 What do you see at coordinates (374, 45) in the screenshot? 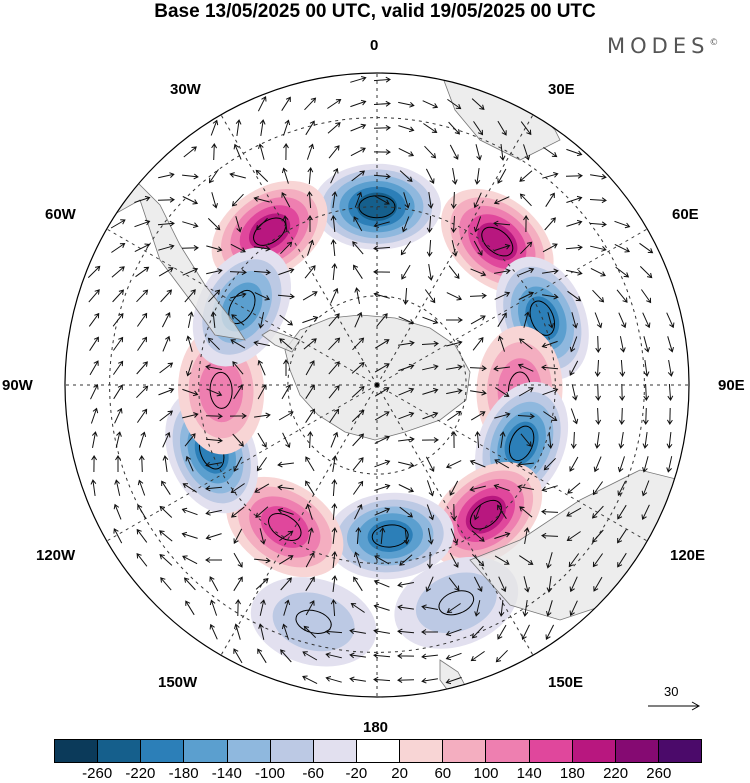
I see `lon-label-0: 0` at bounding box center [374, 45].